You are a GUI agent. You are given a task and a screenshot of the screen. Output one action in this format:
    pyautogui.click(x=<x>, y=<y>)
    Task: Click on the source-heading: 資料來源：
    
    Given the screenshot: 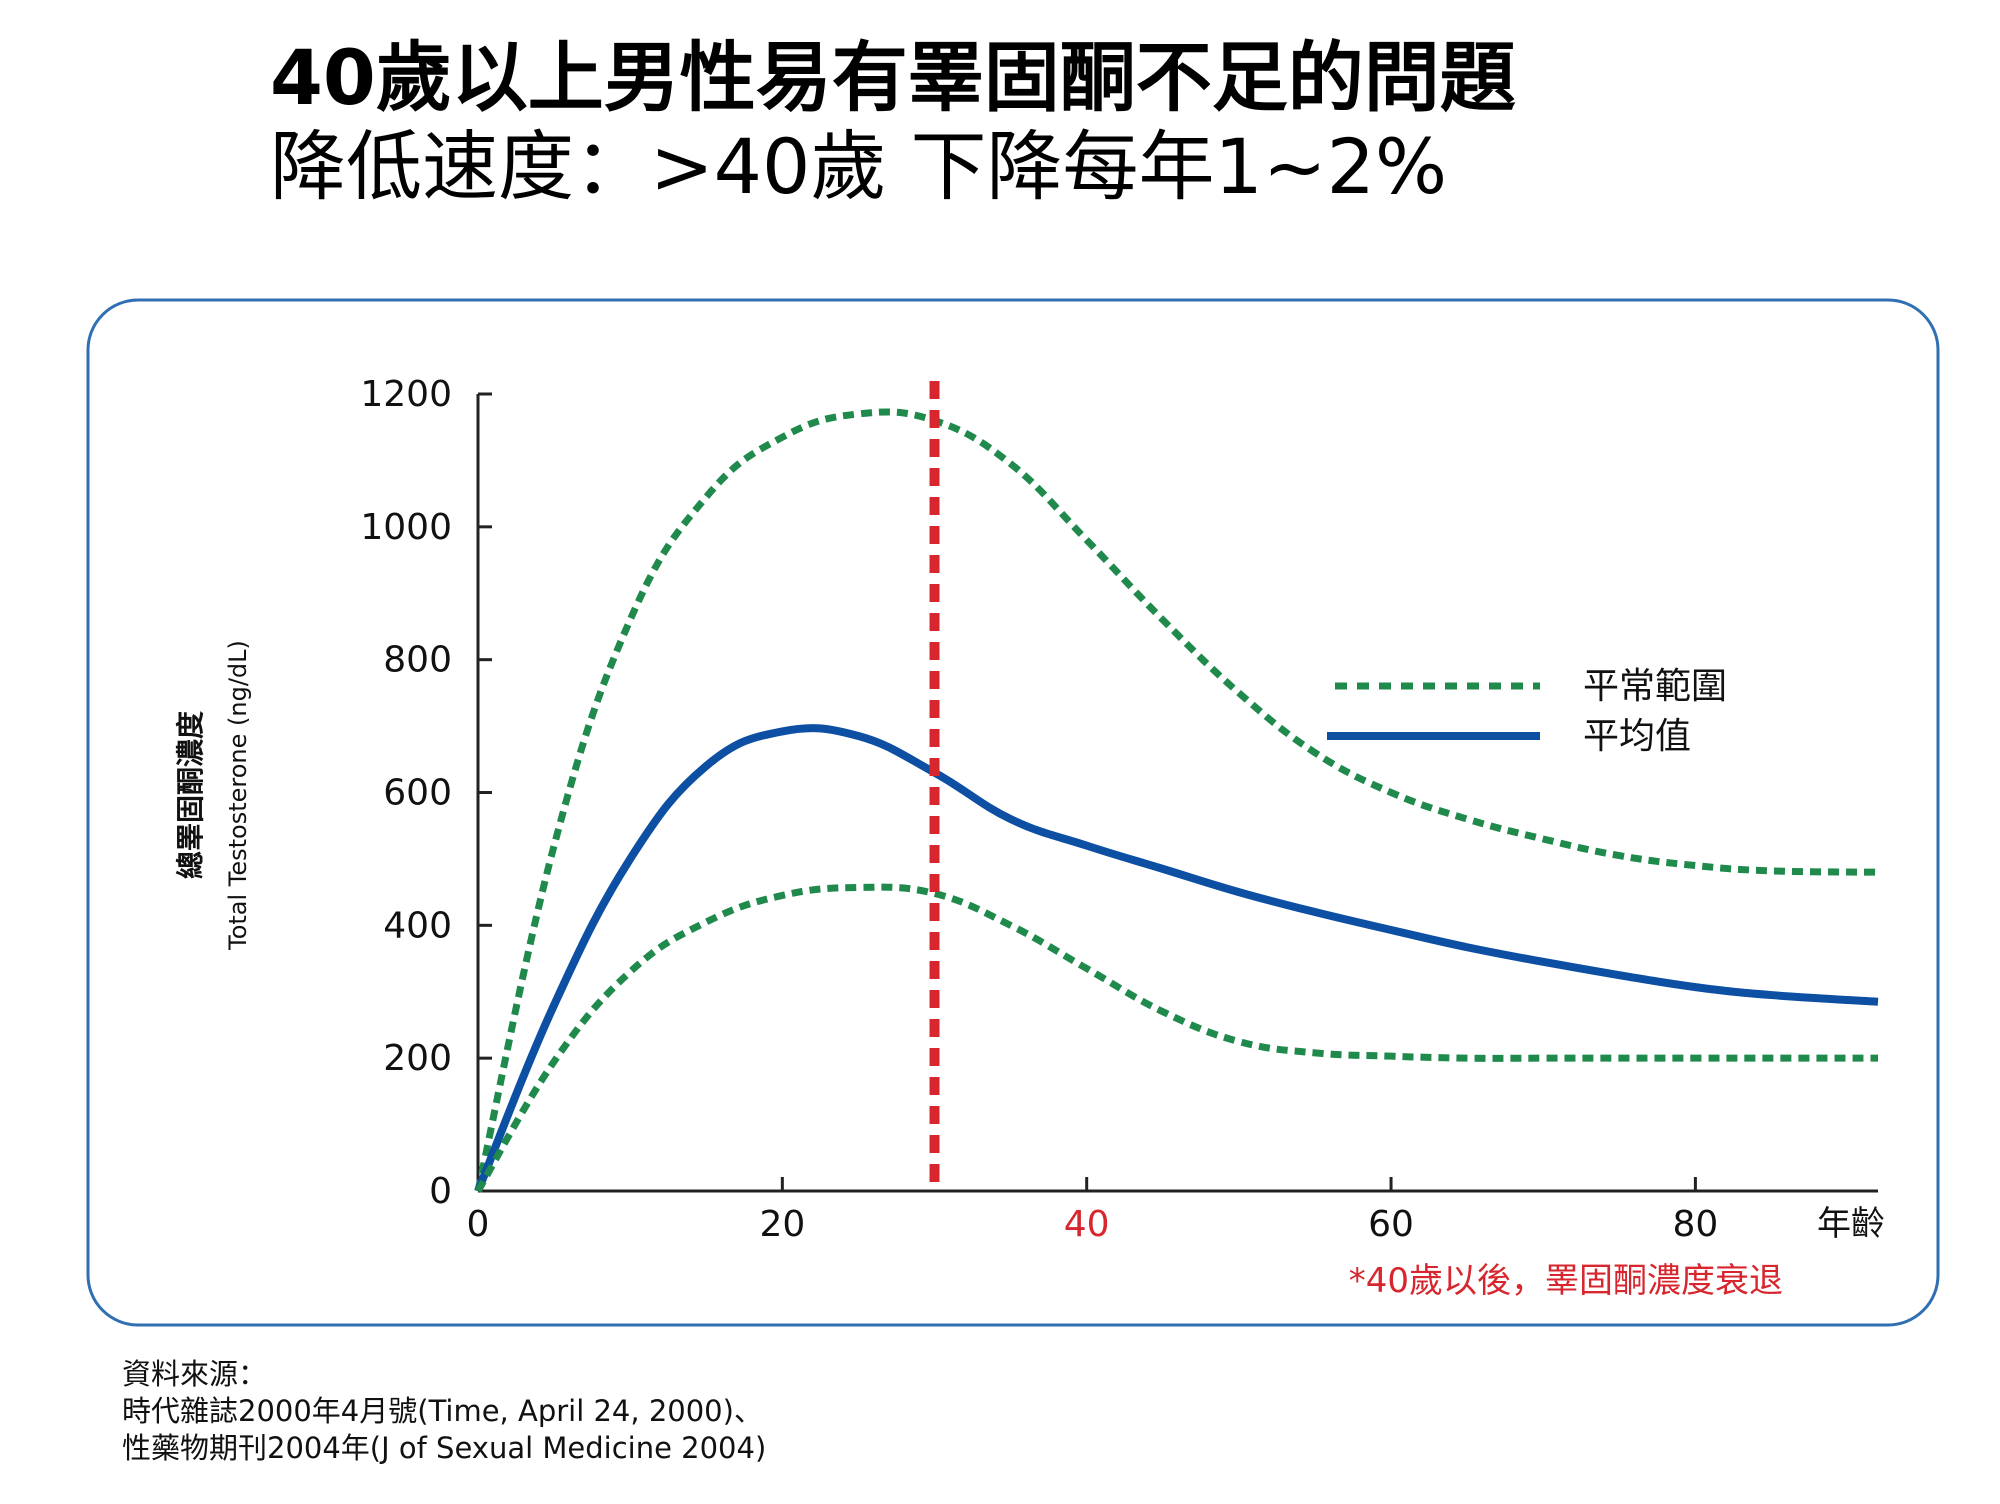 What is the action you would take?
    pyautogui.click(x=195, y=1374)
    